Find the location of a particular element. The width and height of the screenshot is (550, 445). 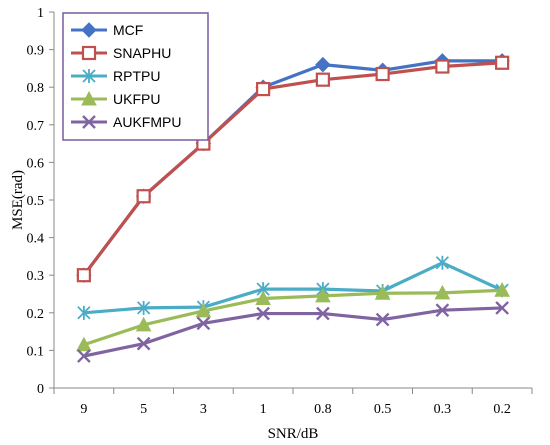

x-tick-label: 0.2 is located at coordinates (502, 409).